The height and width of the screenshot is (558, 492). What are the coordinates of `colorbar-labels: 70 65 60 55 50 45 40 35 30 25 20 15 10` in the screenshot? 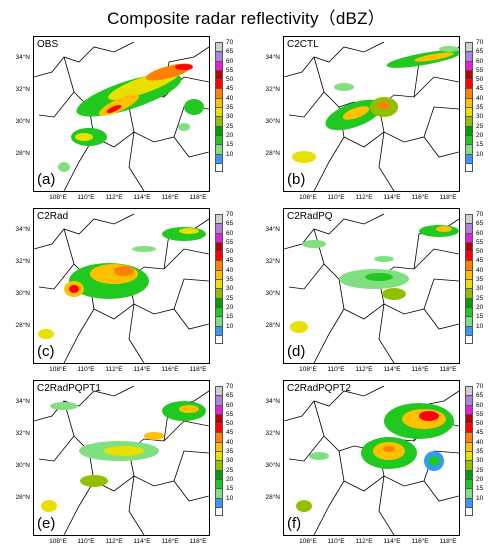 It's located at (234, 98).